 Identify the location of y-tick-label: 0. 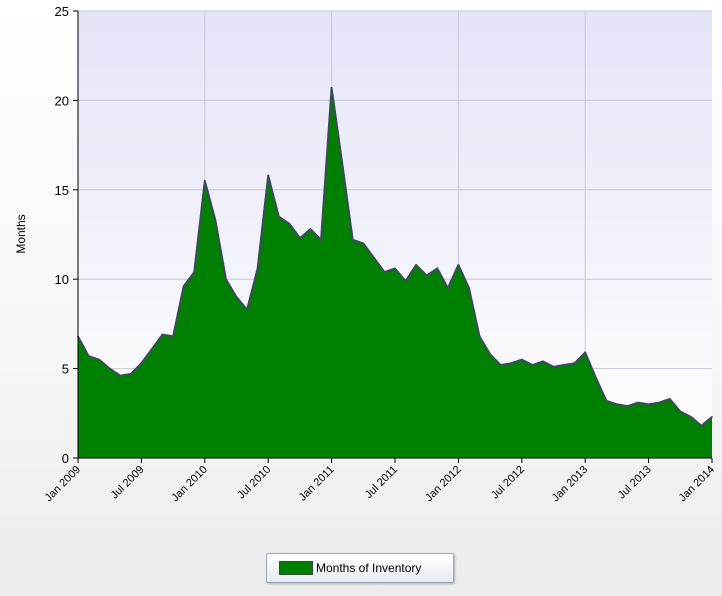
(65, 458).